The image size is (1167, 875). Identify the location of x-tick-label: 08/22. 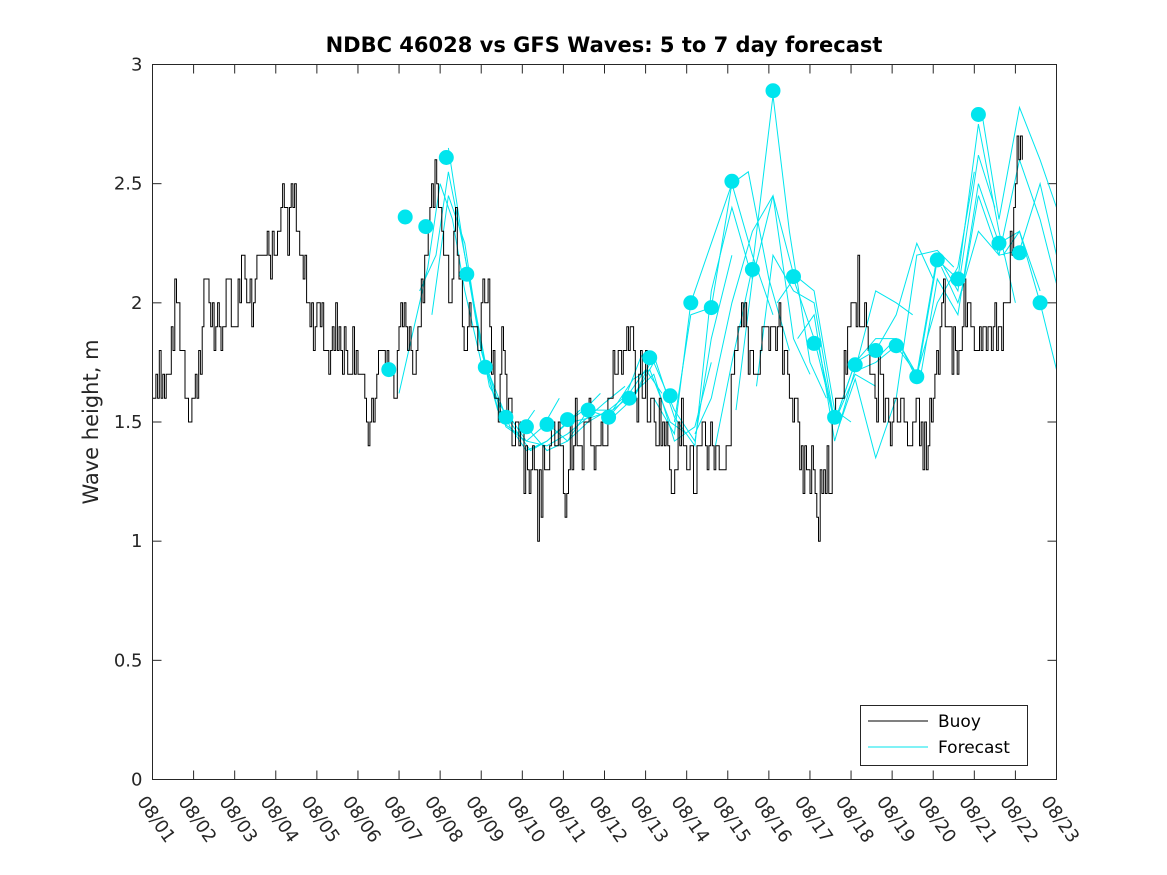
(1018, 819).